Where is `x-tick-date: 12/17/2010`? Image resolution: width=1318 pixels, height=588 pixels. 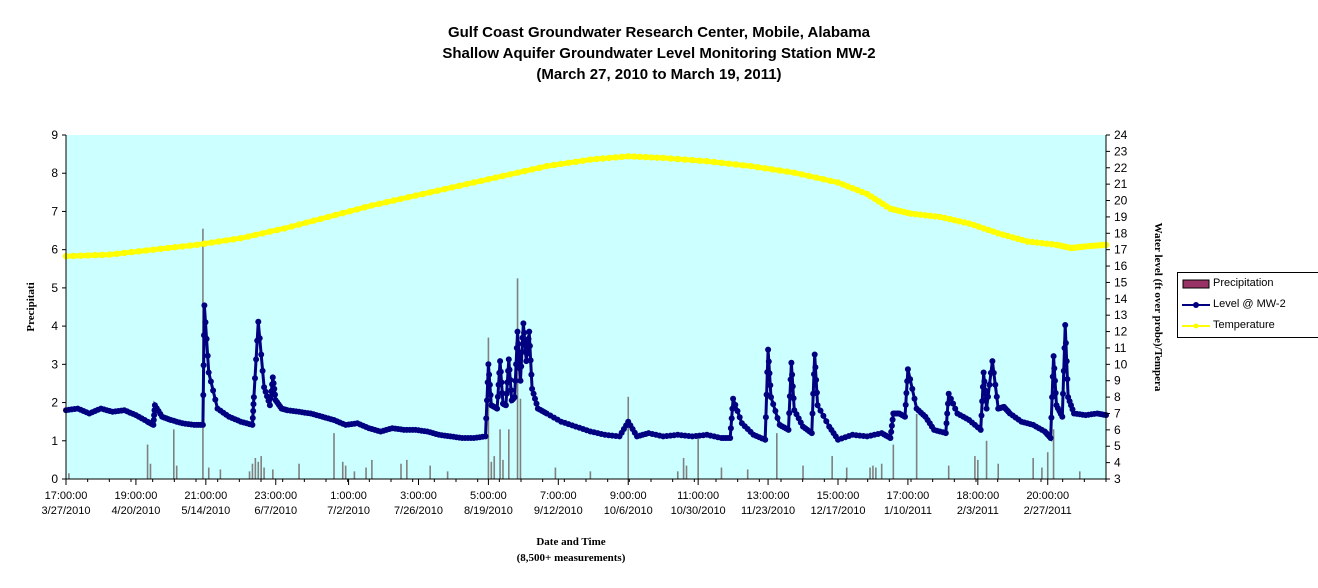
x-tick-date: 12/17/2010 is located at coordinates (837, 511).